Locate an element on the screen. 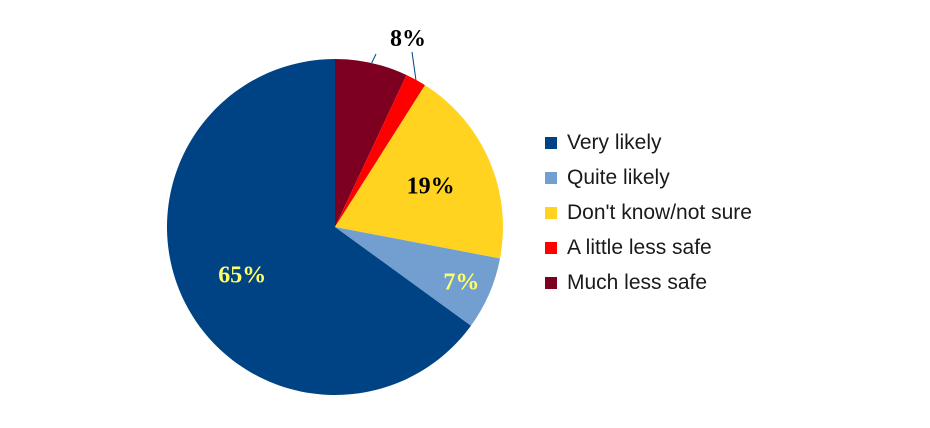  legend-item-a-little-less-safe: A little less safe is located at coordinates (665, 247).